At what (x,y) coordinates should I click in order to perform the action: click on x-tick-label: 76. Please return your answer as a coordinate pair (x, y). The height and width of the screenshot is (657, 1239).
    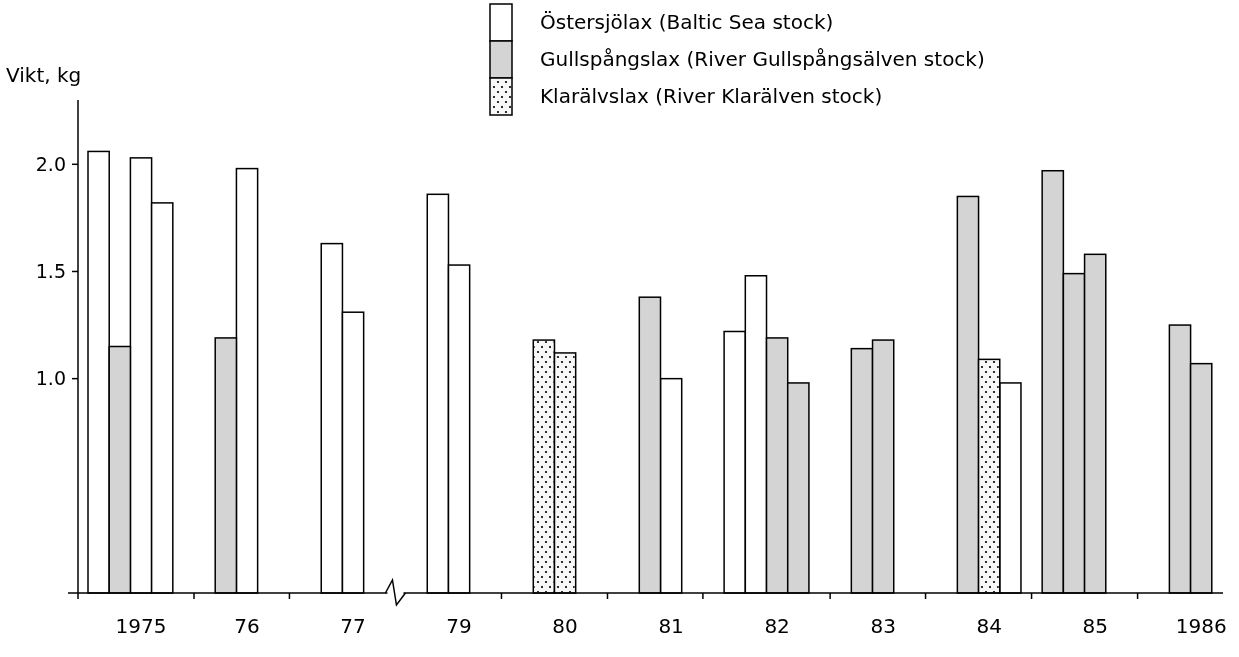
    Looking at the image, I should click on (247, 626).